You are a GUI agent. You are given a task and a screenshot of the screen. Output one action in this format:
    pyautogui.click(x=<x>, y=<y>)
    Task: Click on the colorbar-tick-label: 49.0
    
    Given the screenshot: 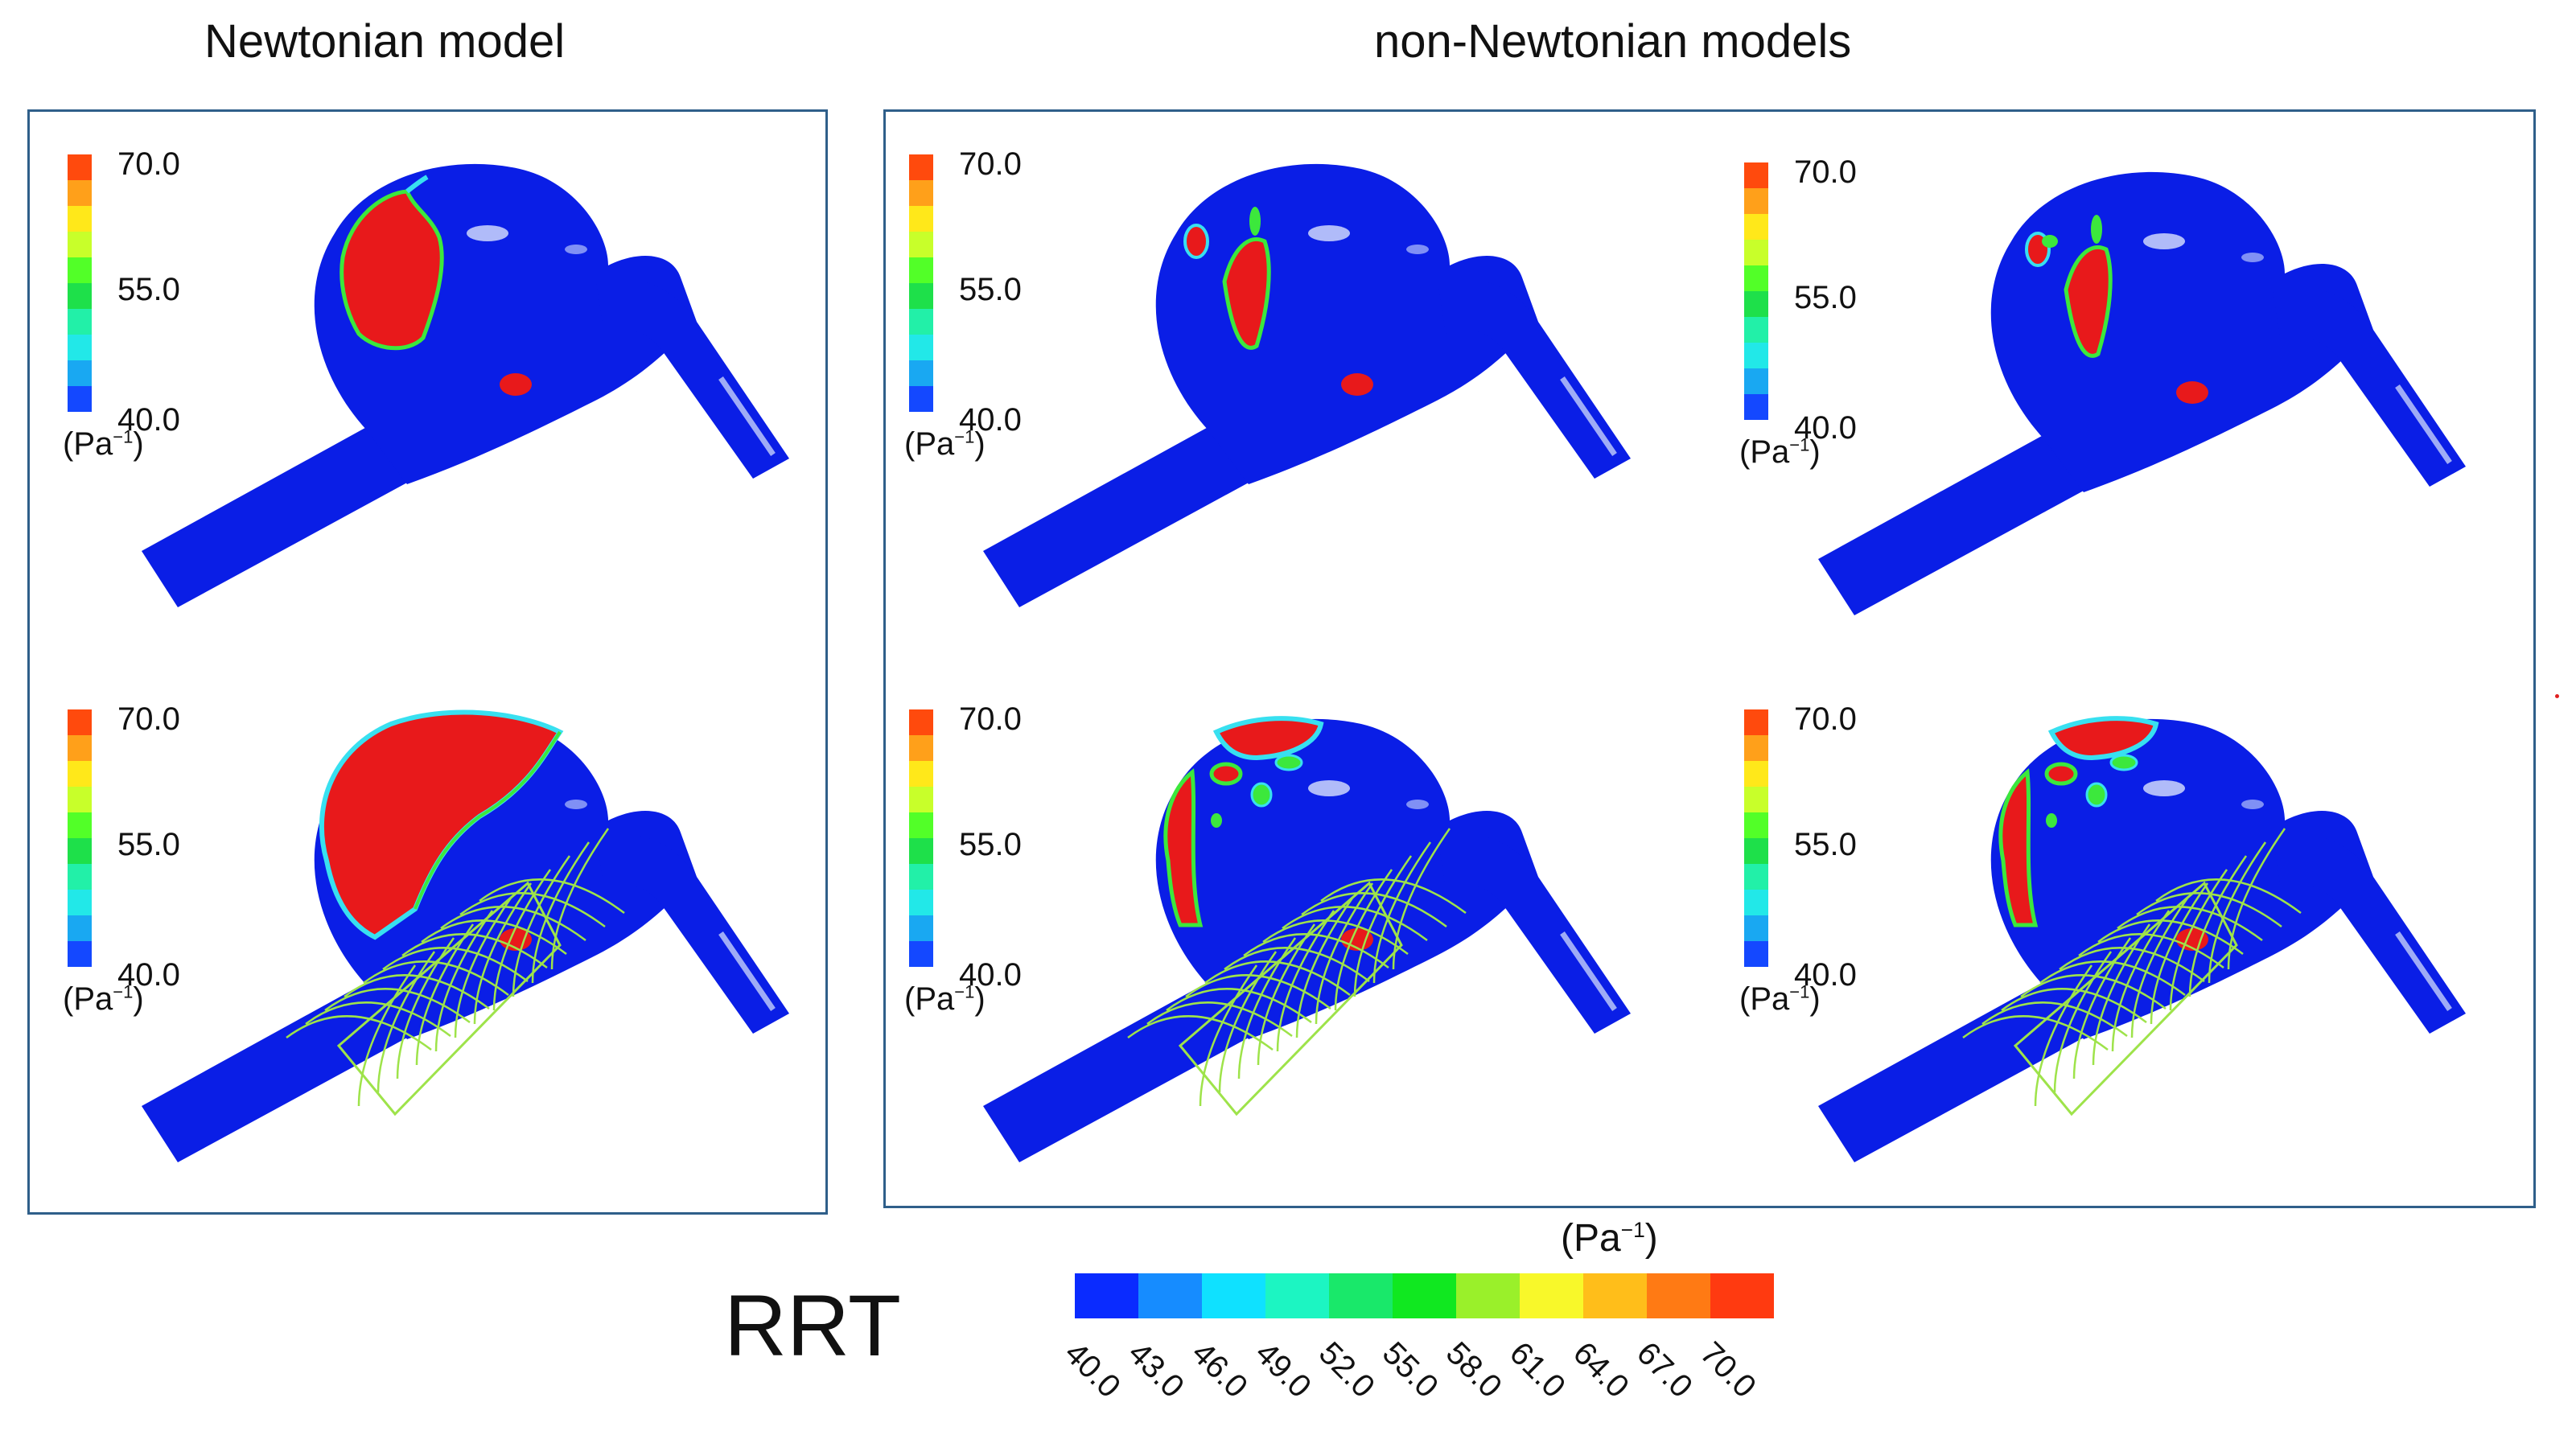 What is the action you would take?
    pyautogui.click(x=1283, y=1370)
    